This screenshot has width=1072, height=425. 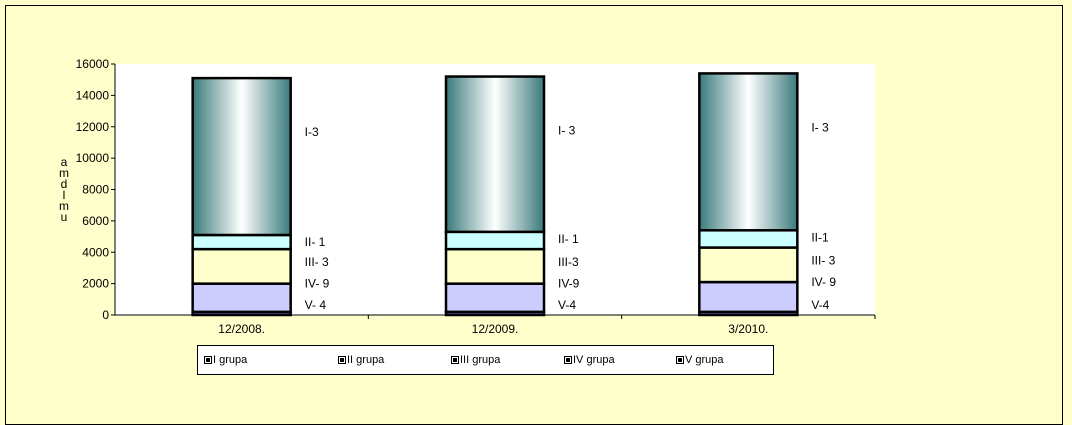 What do you see at coordinates (93, 95) in the screenshot?
I see `y-tick-label: 14000` at bounding box center [93, 95].